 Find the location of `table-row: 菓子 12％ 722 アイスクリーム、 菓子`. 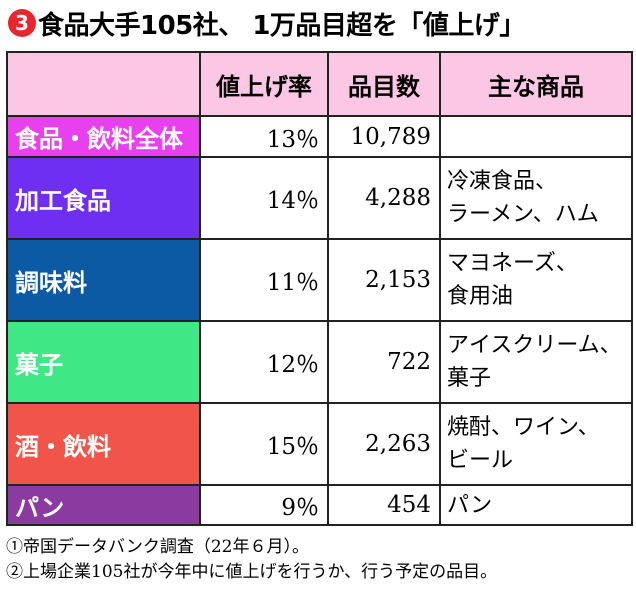

table-row: 菓子 12％ 722 アイスクリーム、 菓子 is located at coordinates (319, 362).